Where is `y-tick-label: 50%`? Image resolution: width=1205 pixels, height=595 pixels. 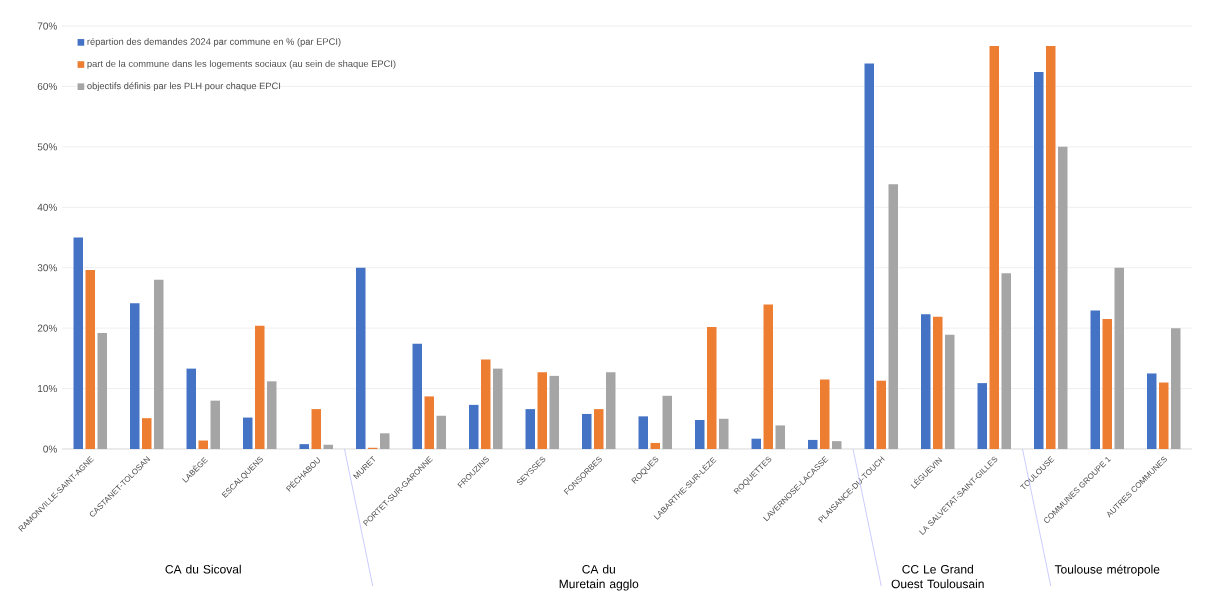
y-tick-label: 50% is located at coordinates (47, 147).